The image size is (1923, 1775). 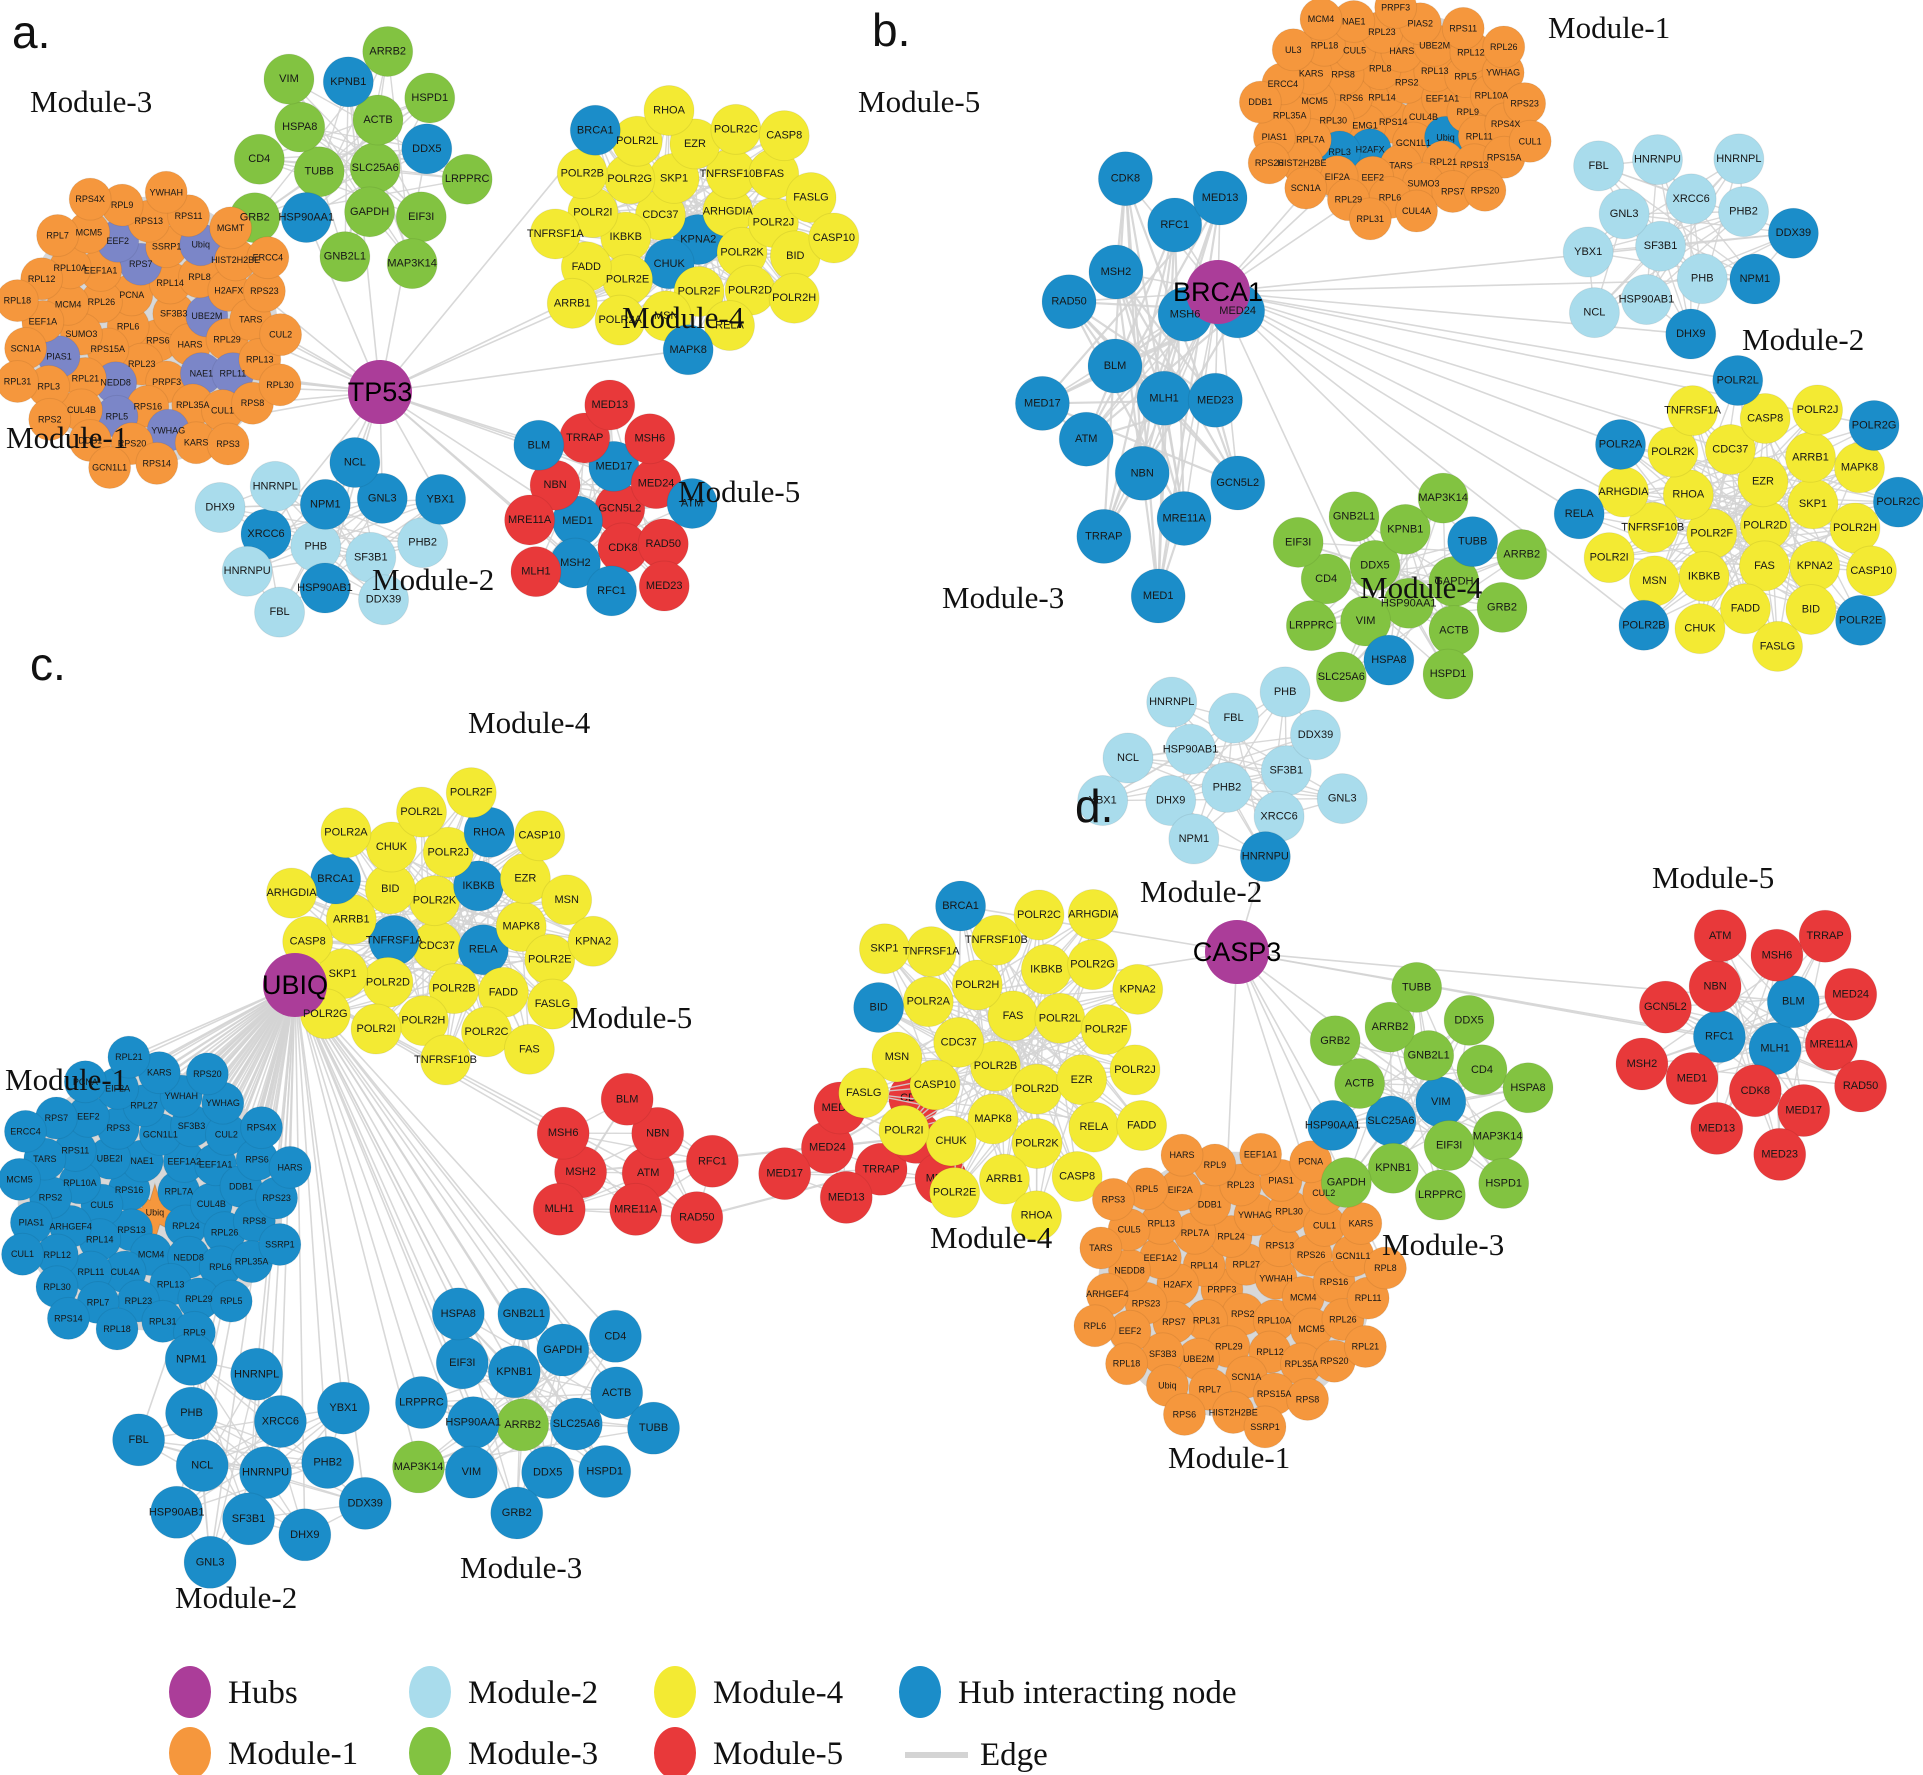 What do you see at coordinates (142, 1161) in the screenshot?
I see `gene-label: NAE1` at bounding box center [142, 1161].